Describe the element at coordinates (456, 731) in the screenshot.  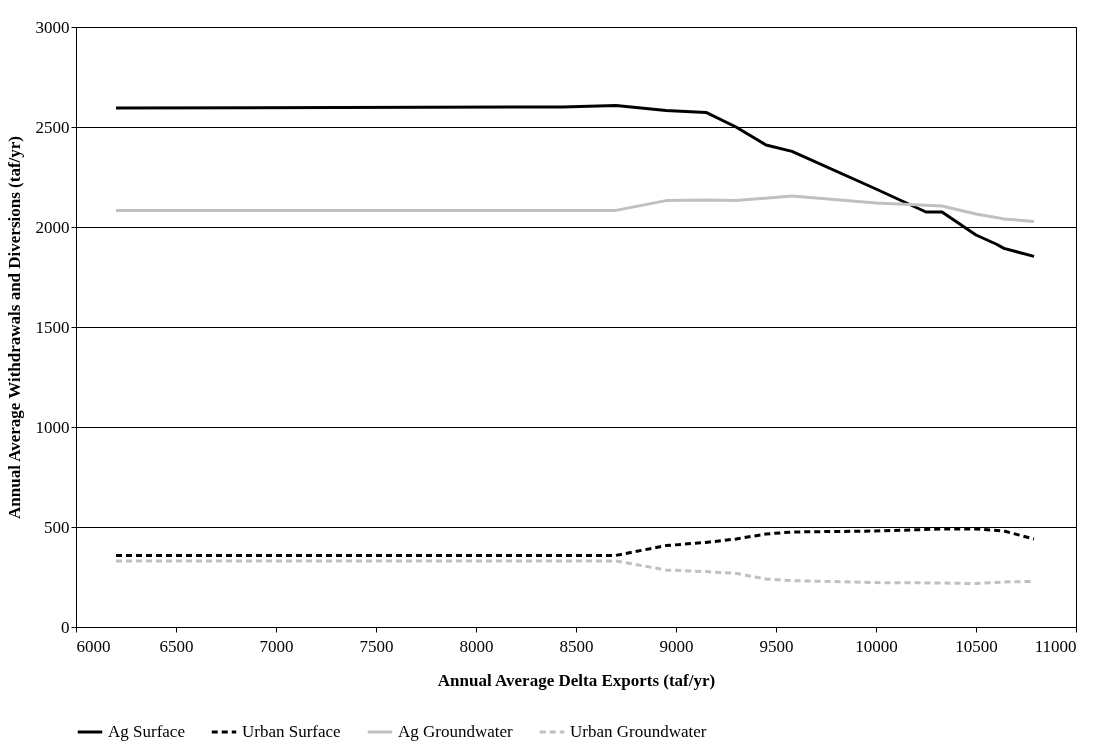
I see `legend-label: Ag Groundwater` at that location.